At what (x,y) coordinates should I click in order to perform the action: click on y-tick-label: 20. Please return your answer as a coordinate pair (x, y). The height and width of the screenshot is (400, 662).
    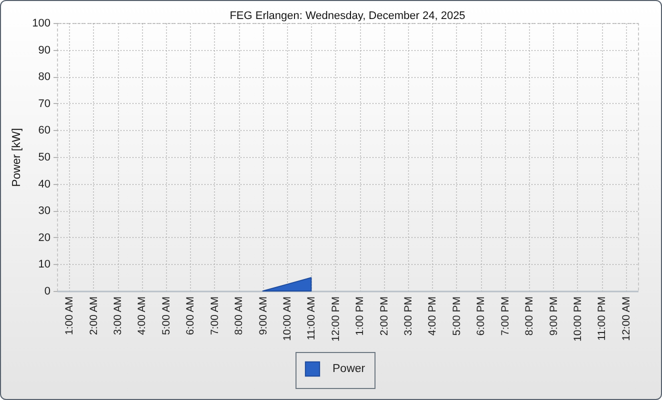
    Looking at the image, I should click on (44, 238).